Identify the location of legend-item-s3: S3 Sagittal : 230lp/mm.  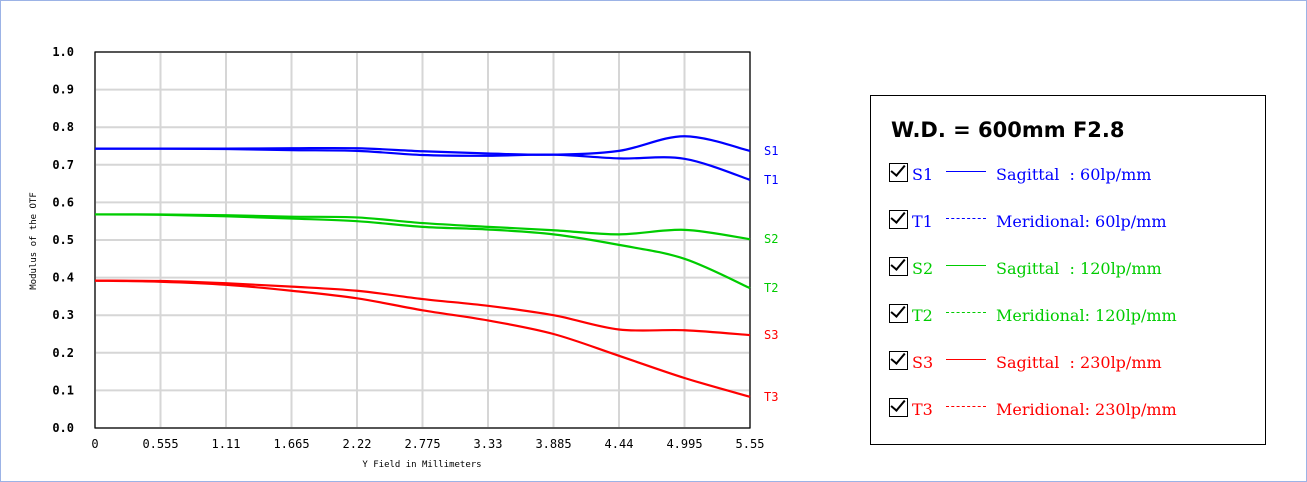
(1025, 364).